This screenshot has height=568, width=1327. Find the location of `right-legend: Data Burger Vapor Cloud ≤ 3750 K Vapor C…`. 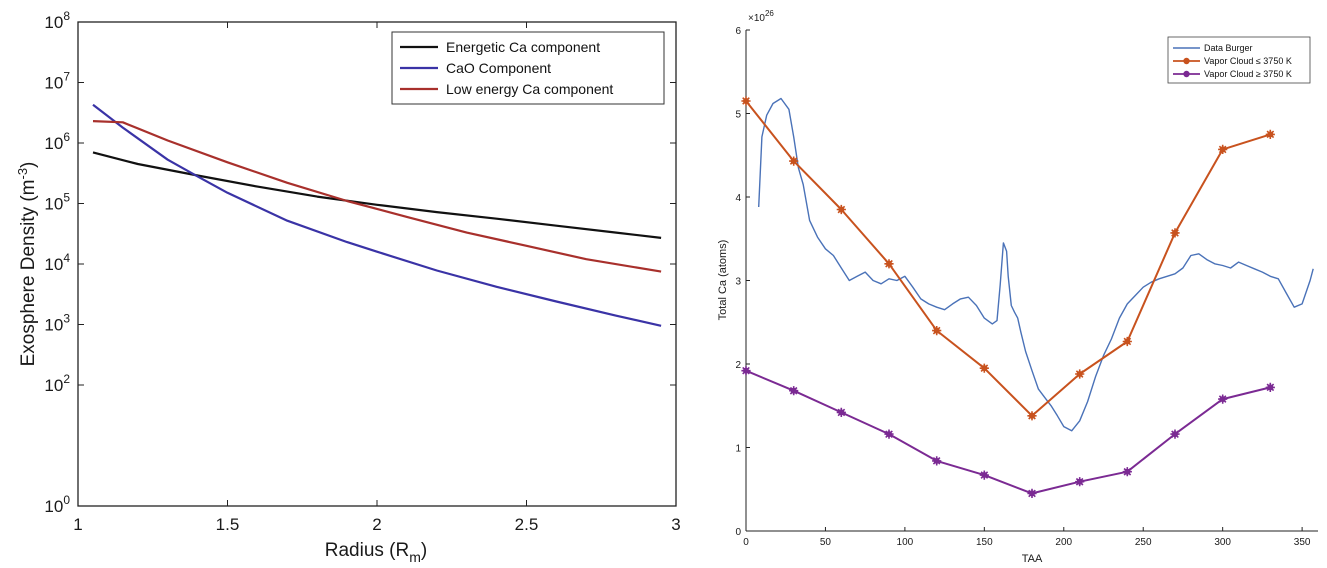

right-legend: Data Burger Vapor Cloud ≤ 3750 K Vapor C… is located at coordinates (1239, 60).